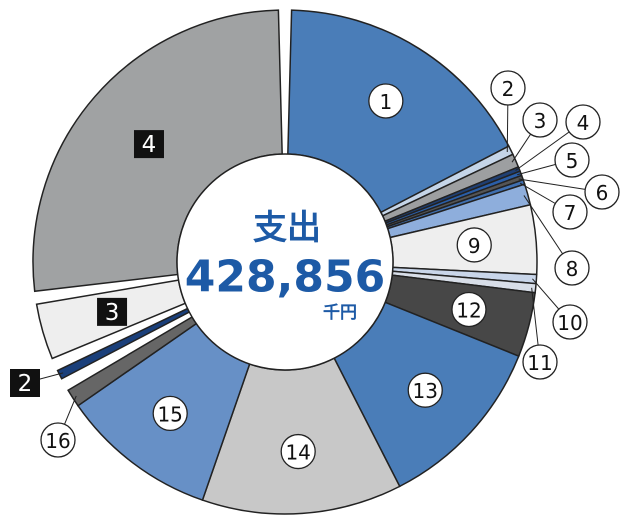  I want to click on slice-label: 16, so click(57, 441).